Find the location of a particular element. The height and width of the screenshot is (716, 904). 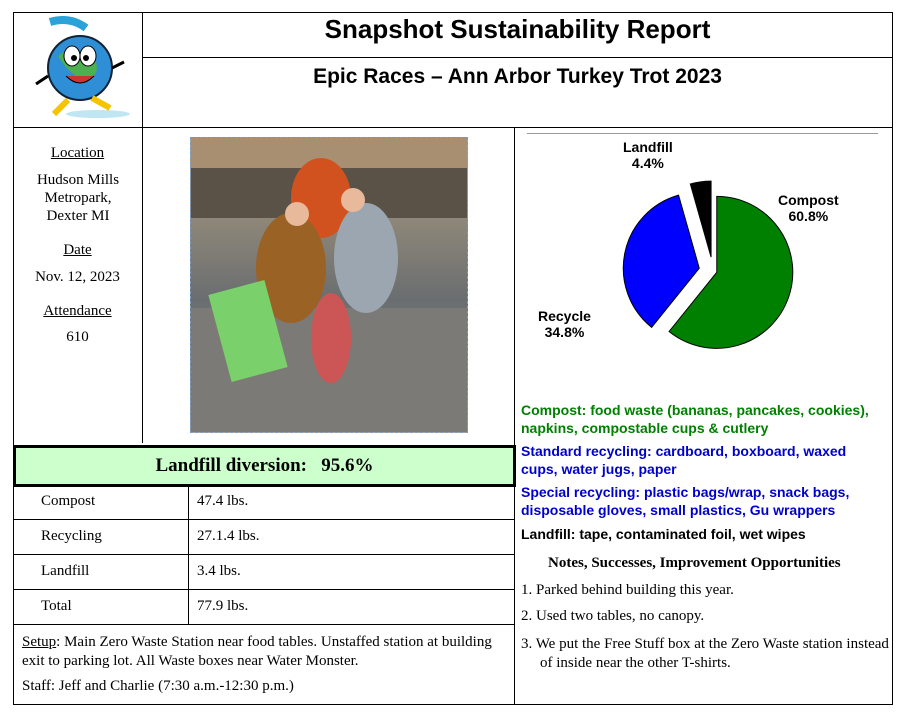

landfill-diversion-banner: Landfill diversion: 95.6% is located at coordinates (264, 466).